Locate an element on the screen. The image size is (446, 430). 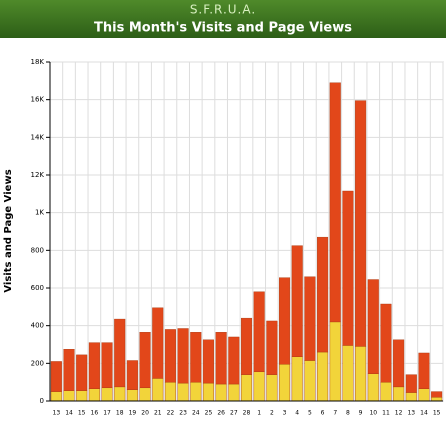
x-tick-label: 20 is located at coordinates (145, 413).